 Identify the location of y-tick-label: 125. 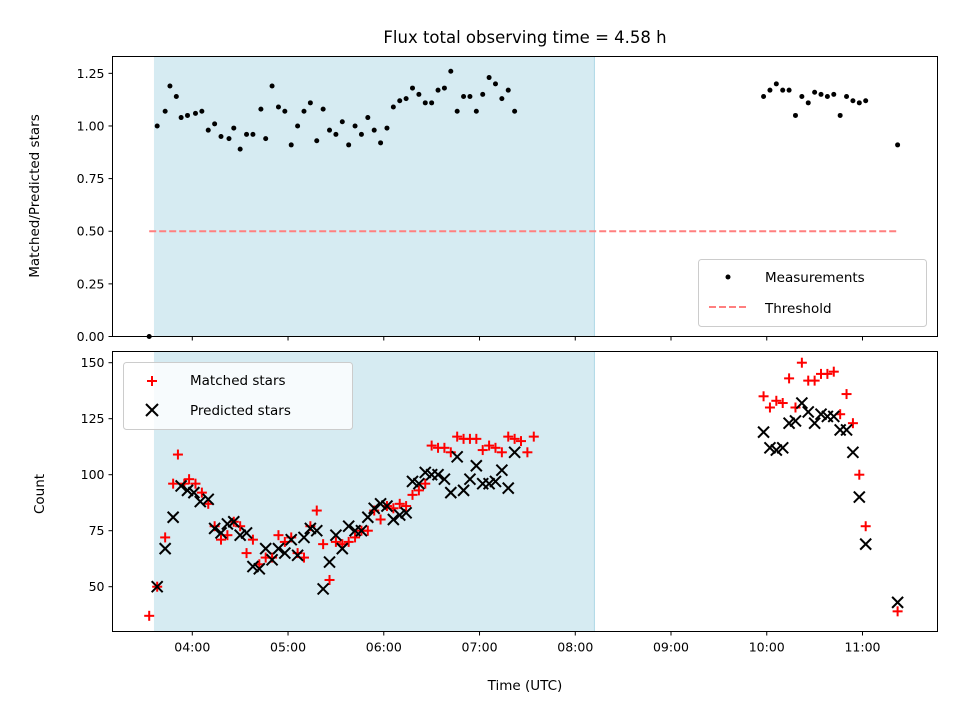
(93, 418).